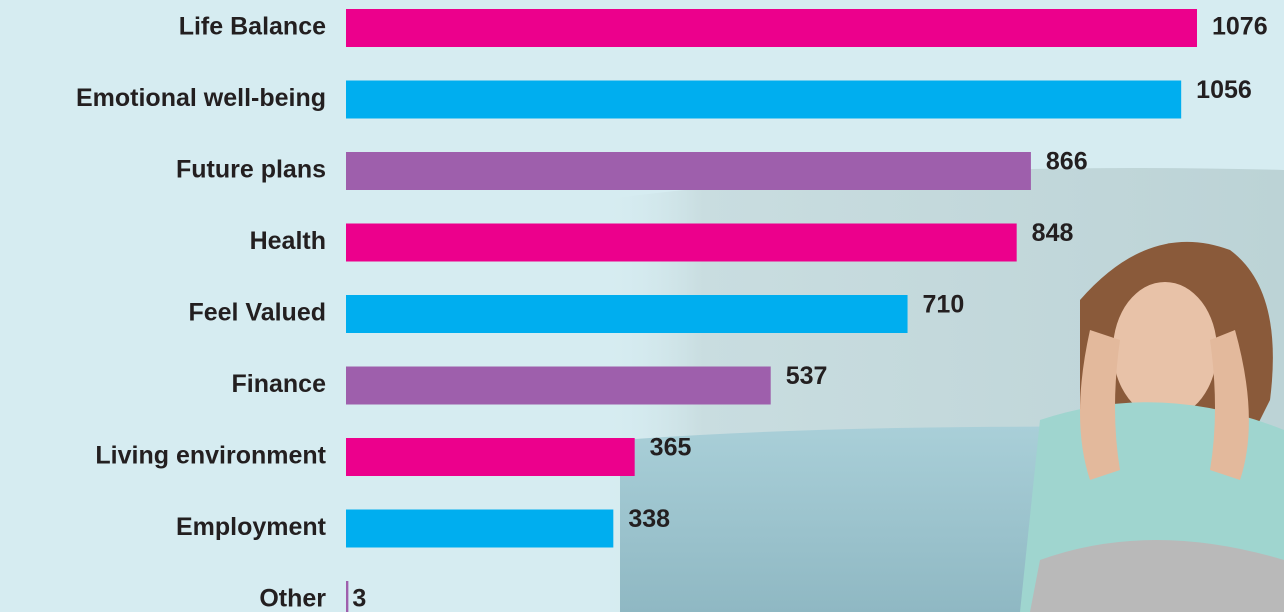 The height and width of the screenshot is (612, 1284). Describe the element at coordinates (288, 241) in the screenshot. I see `category-label: Health` at that location.